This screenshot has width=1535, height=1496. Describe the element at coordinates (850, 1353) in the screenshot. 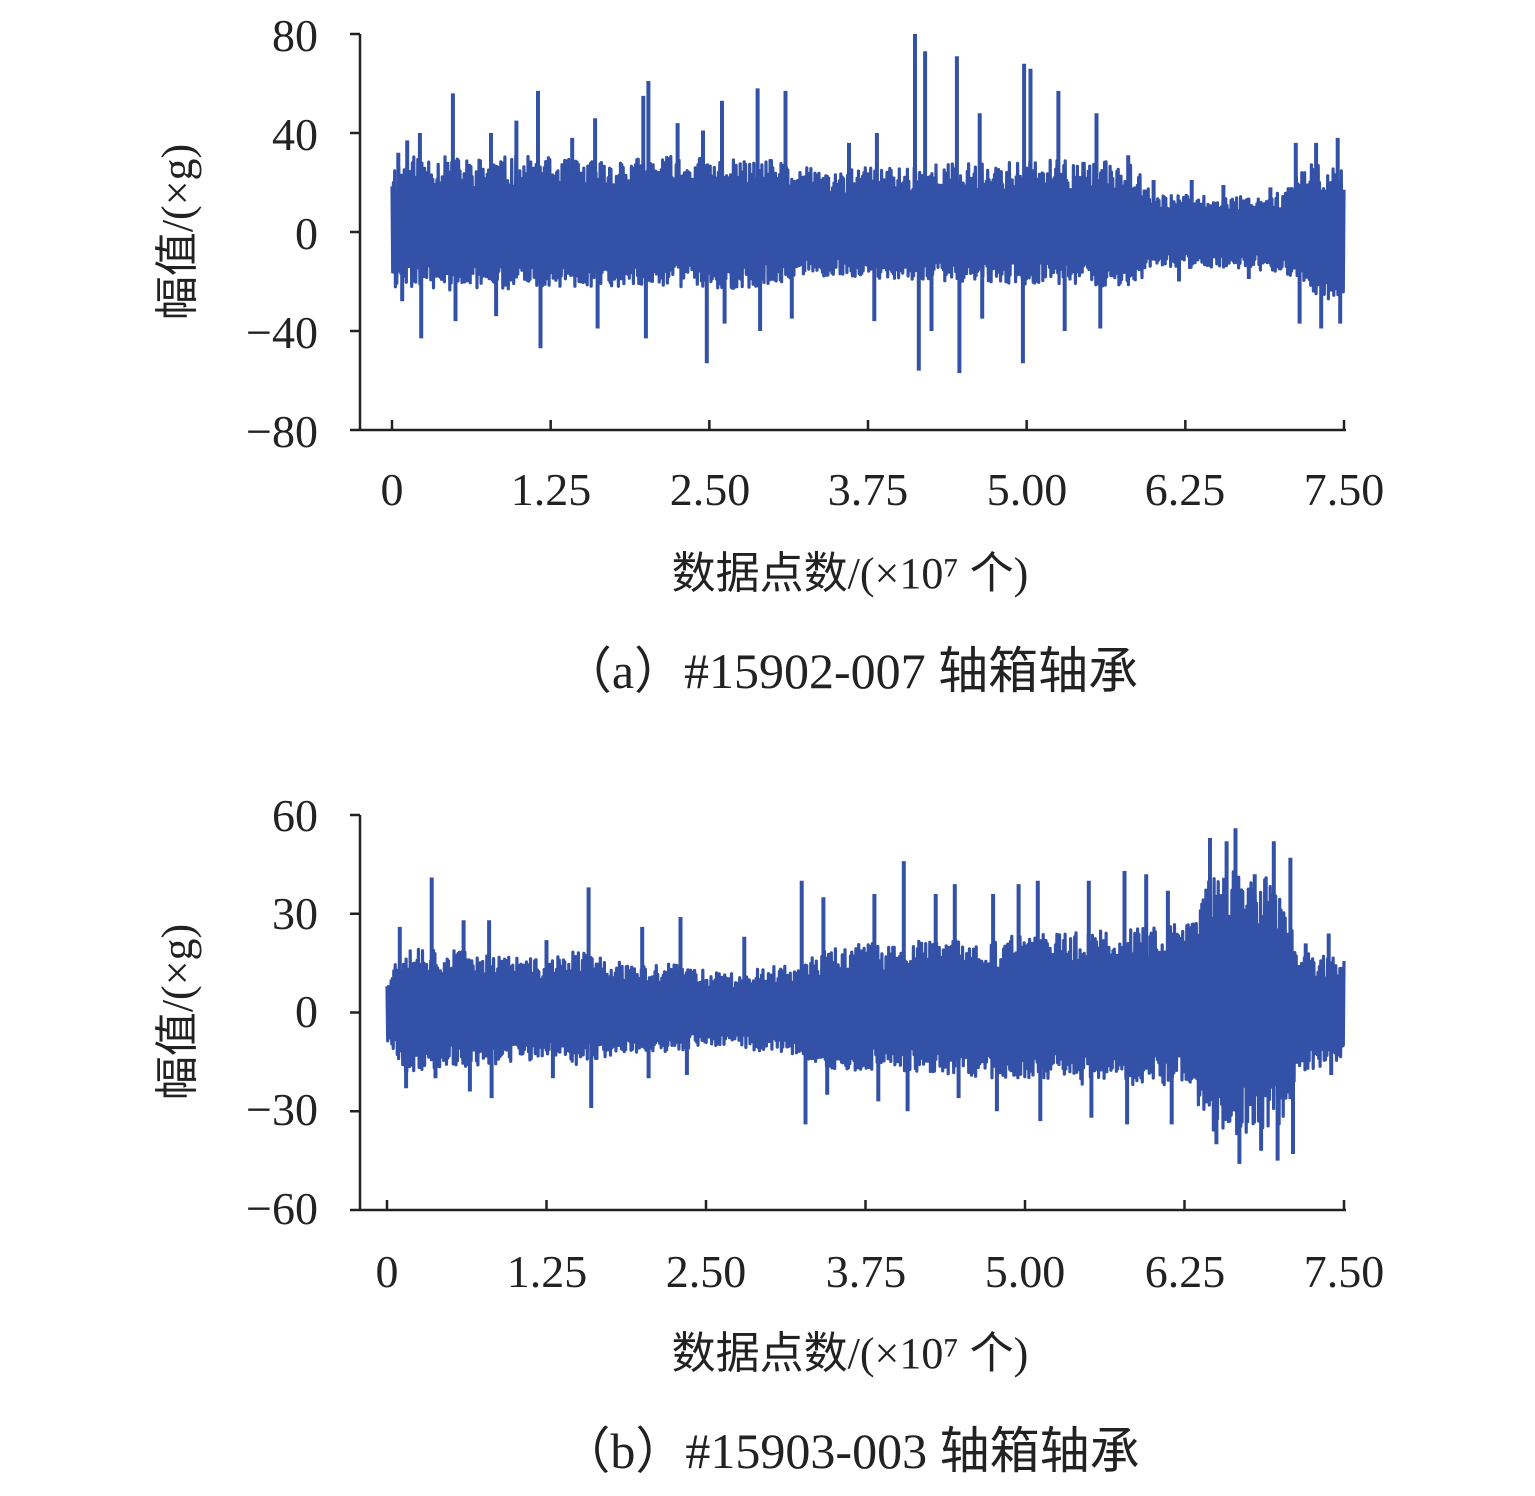

I see `chart-b-x-axis-label: 数据点数/(×10⁷ 个)` at that location.